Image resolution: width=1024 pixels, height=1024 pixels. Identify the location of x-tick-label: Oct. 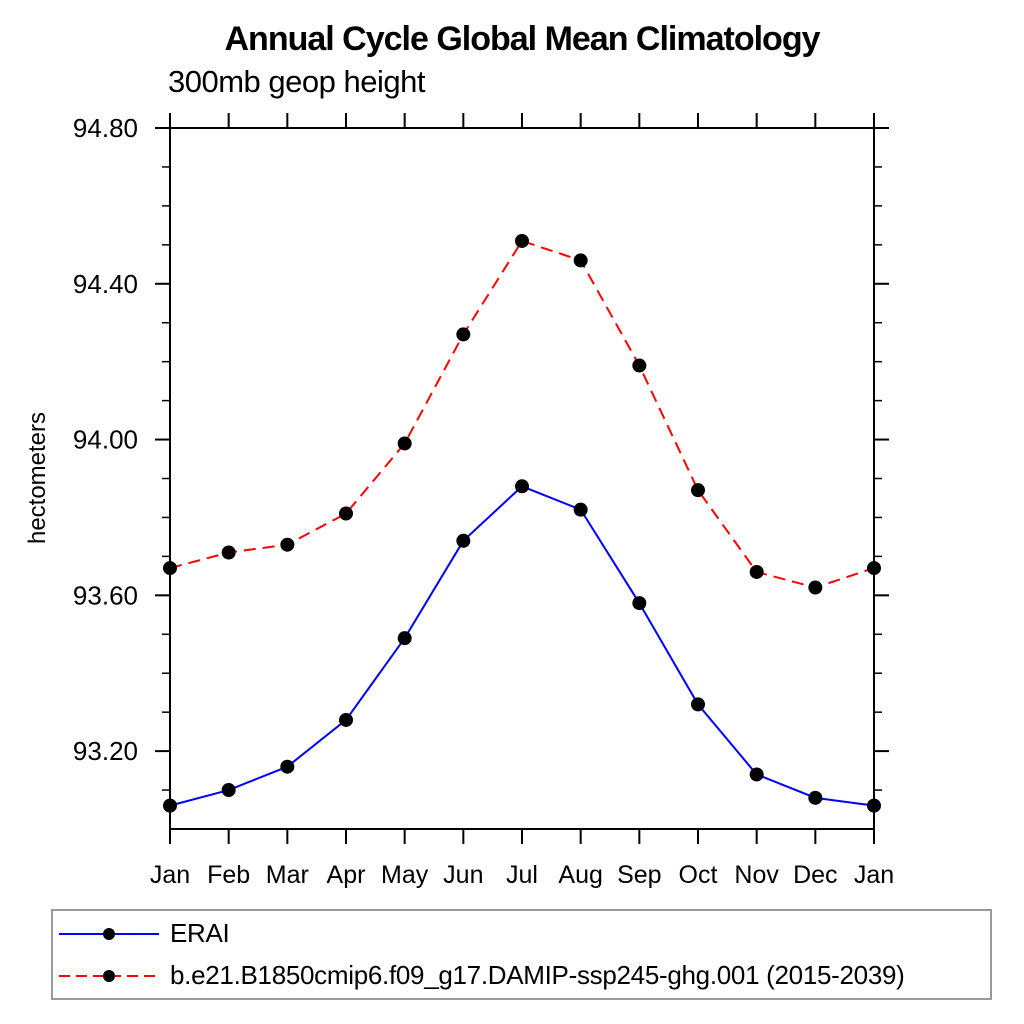
(698, 875).